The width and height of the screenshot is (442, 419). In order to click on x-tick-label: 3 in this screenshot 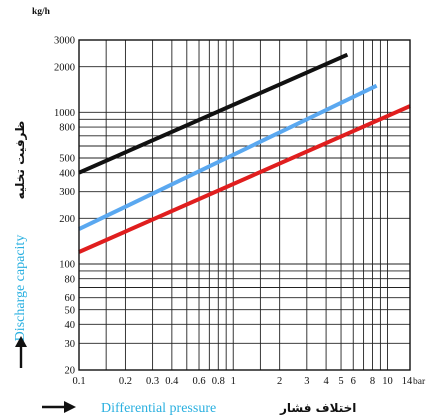, I will do `click(306, 381)`.